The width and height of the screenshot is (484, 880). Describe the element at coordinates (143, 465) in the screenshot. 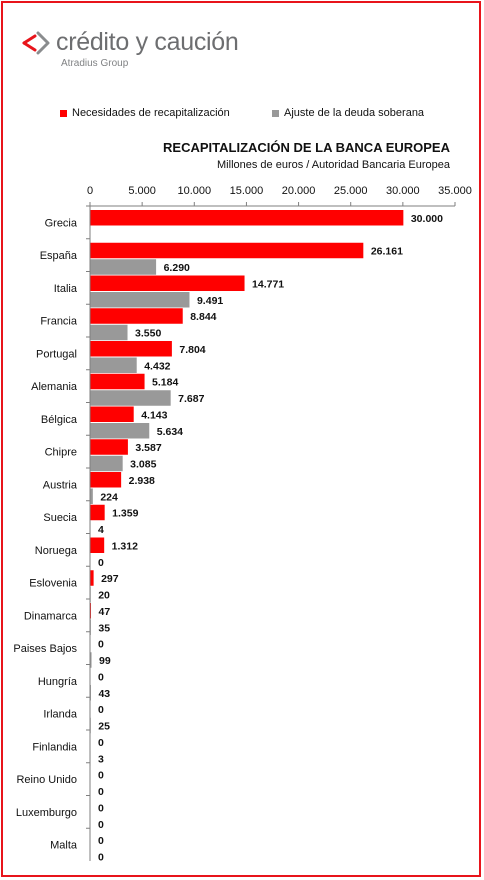

I see `data-label: 3.085` at that location.